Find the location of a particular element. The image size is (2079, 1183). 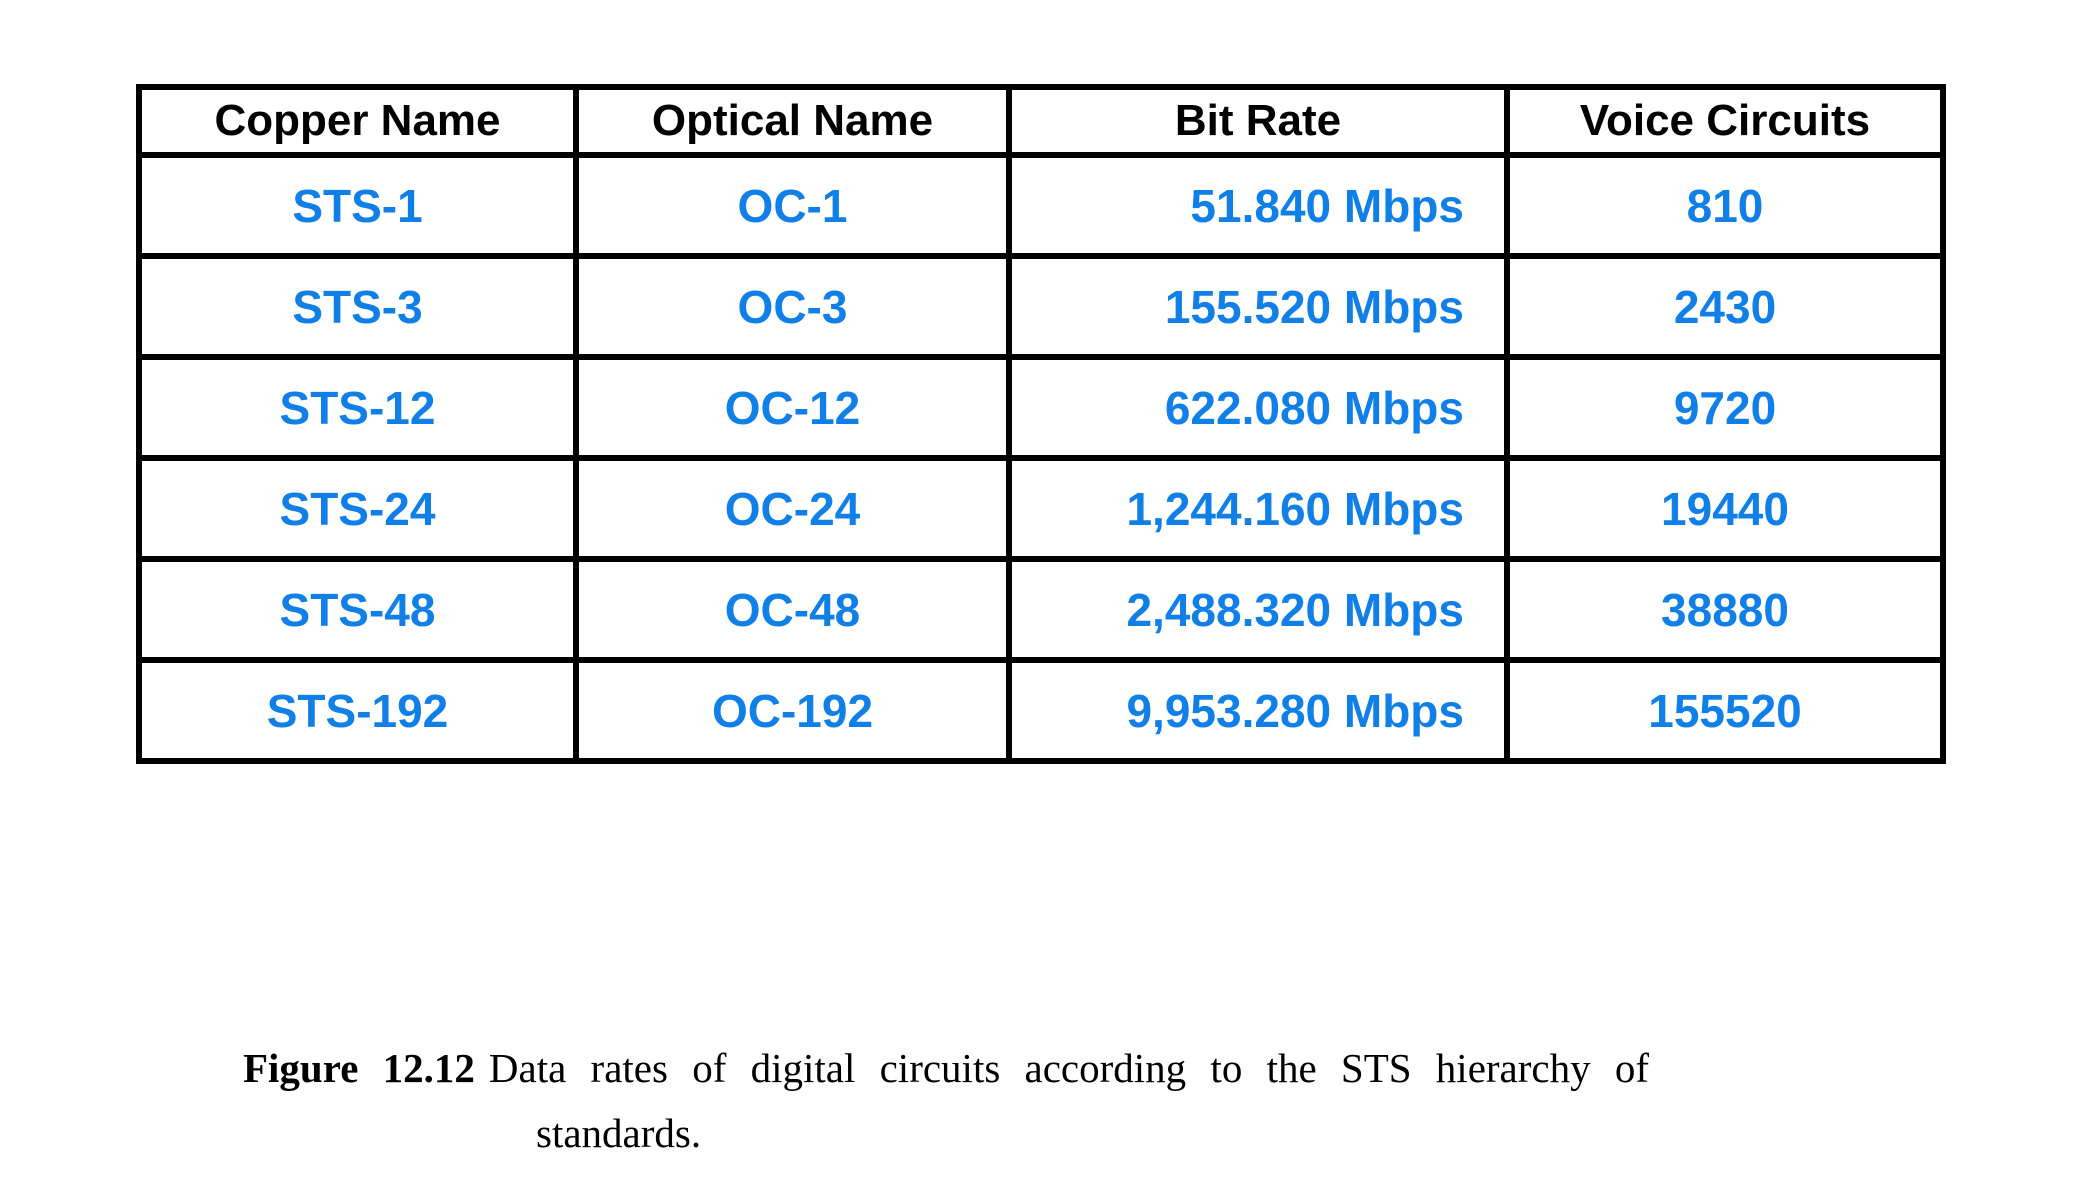

table-cell: 38880 is located at coordinates (1725, 609).